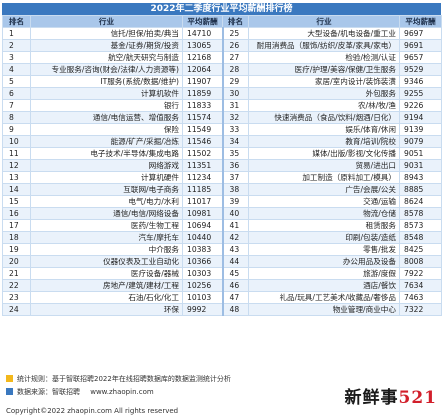 The height and width of the screenshot is (418, 443). Describe the element at coordinates (16, 177) in the screenshot. I see `cell-rank-left: 13` at that location.